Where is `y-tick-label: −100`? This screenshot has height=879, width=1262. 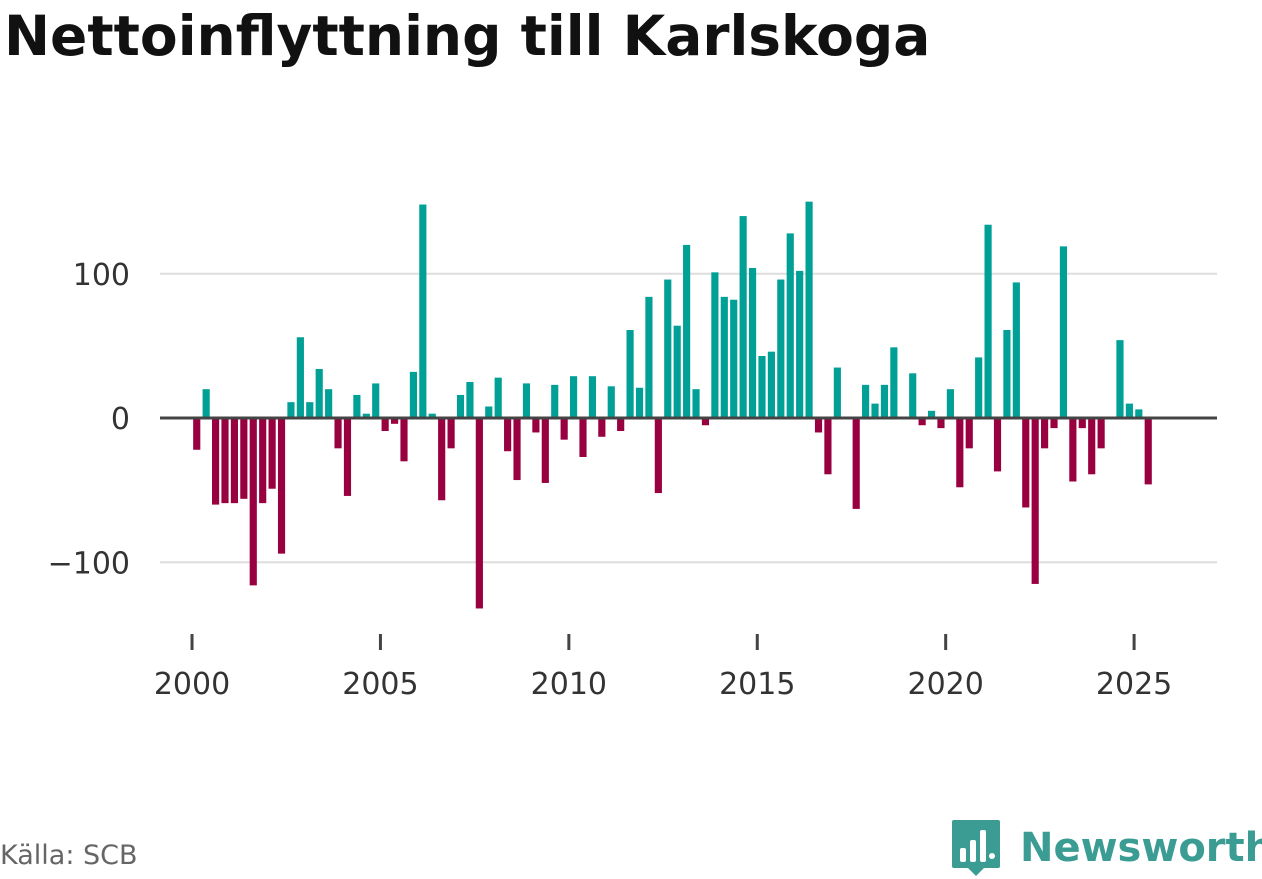 y-tick-label: −100 is located at coordinates (89, 563).